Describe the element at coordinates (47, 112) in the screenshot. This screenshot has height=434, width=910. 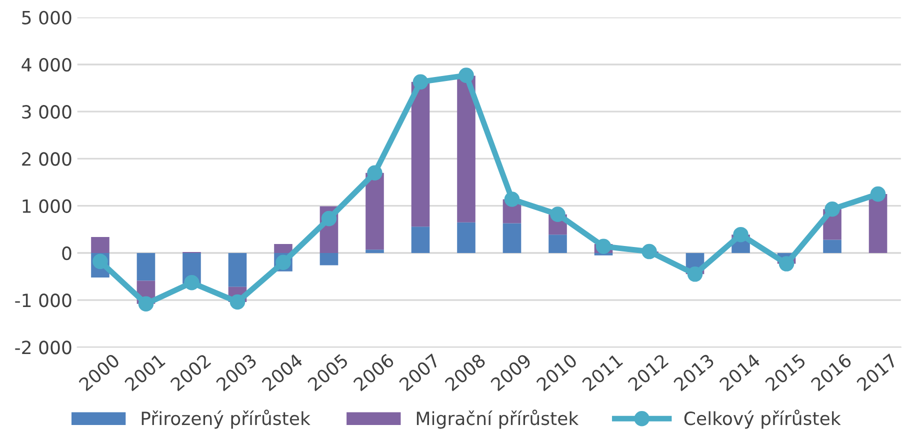
I see `y-tick-label: 3 000` at that location.